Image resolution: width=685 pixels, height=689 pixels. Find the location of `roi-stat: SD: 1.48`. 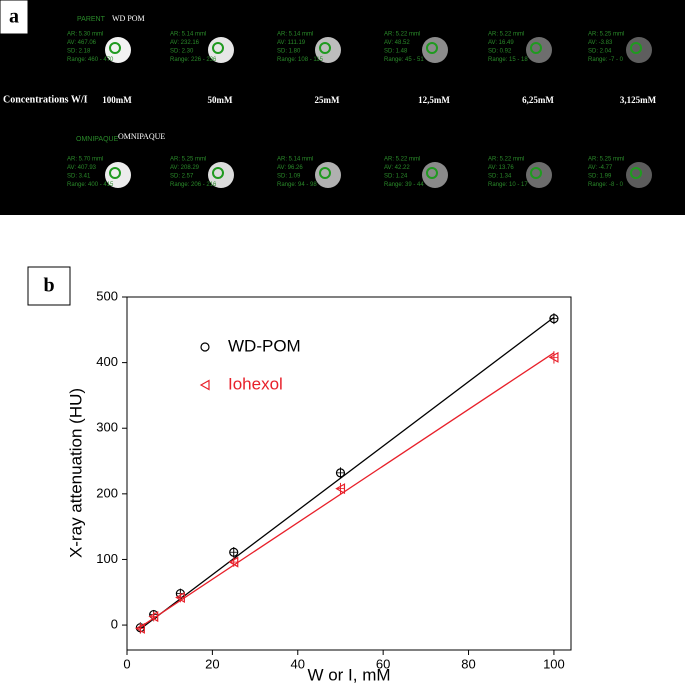

roi-stat: SD: 1.48 is located at coordinates (396, 52).